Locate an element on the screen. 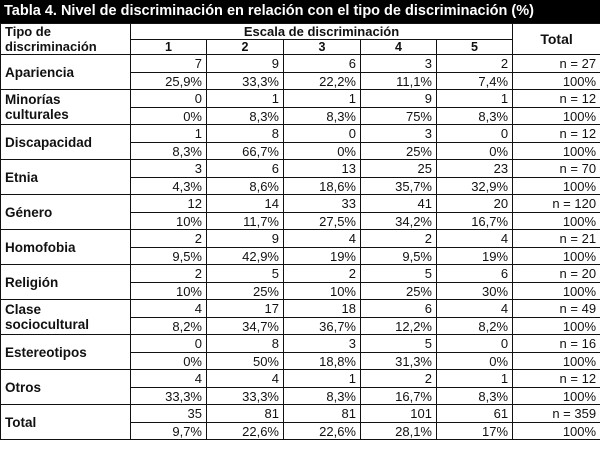 The width and height of the screenshot is (600, 465). header-scale: Escala de discriminación is located at coordinates (321, 31).